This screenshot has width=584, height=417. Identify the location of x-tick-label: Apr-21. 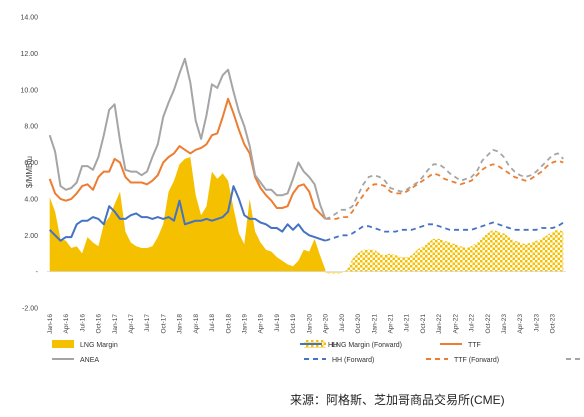
(390, 324).